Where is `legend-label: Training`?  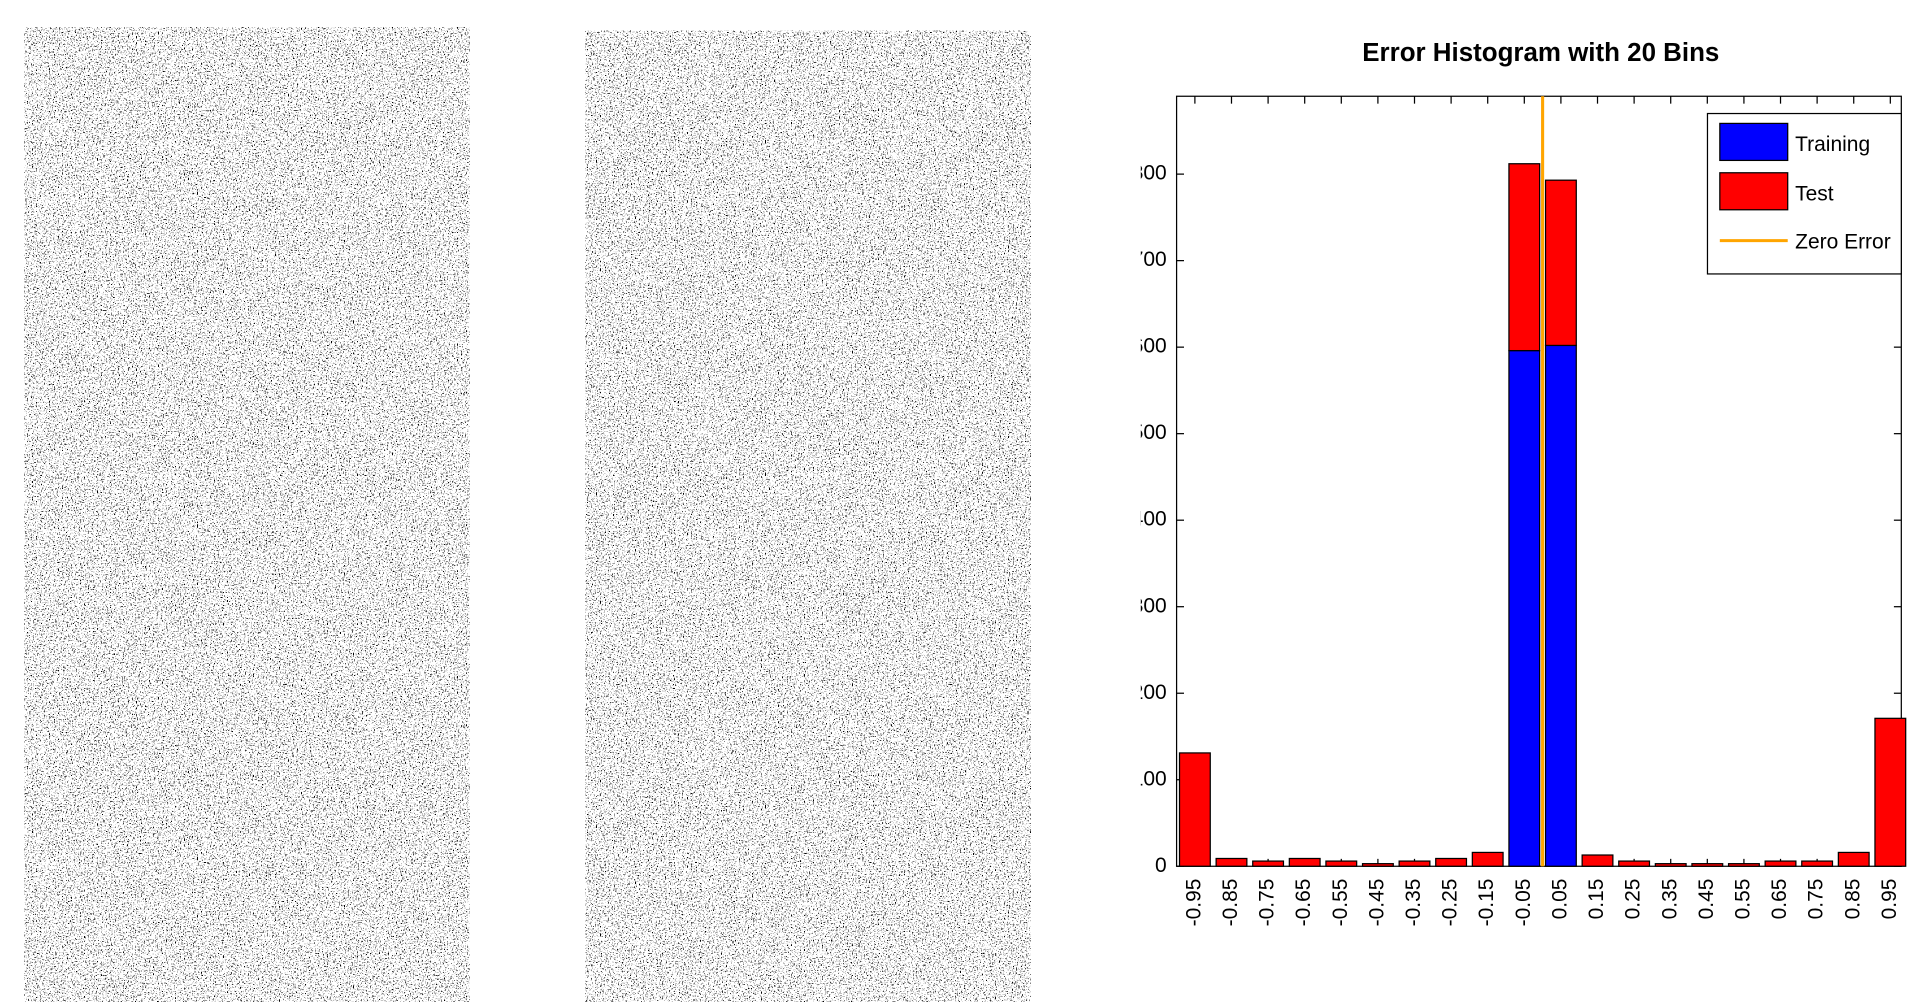 legend-label: Training is located at coordinates (1832, 144).